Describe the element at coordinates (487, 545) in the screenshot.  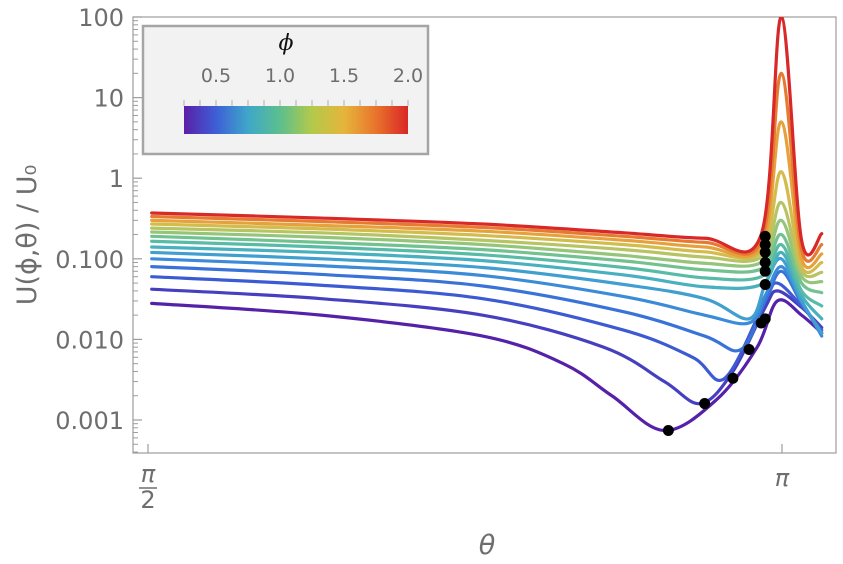
I see `x-axis-title: θ` at that location.